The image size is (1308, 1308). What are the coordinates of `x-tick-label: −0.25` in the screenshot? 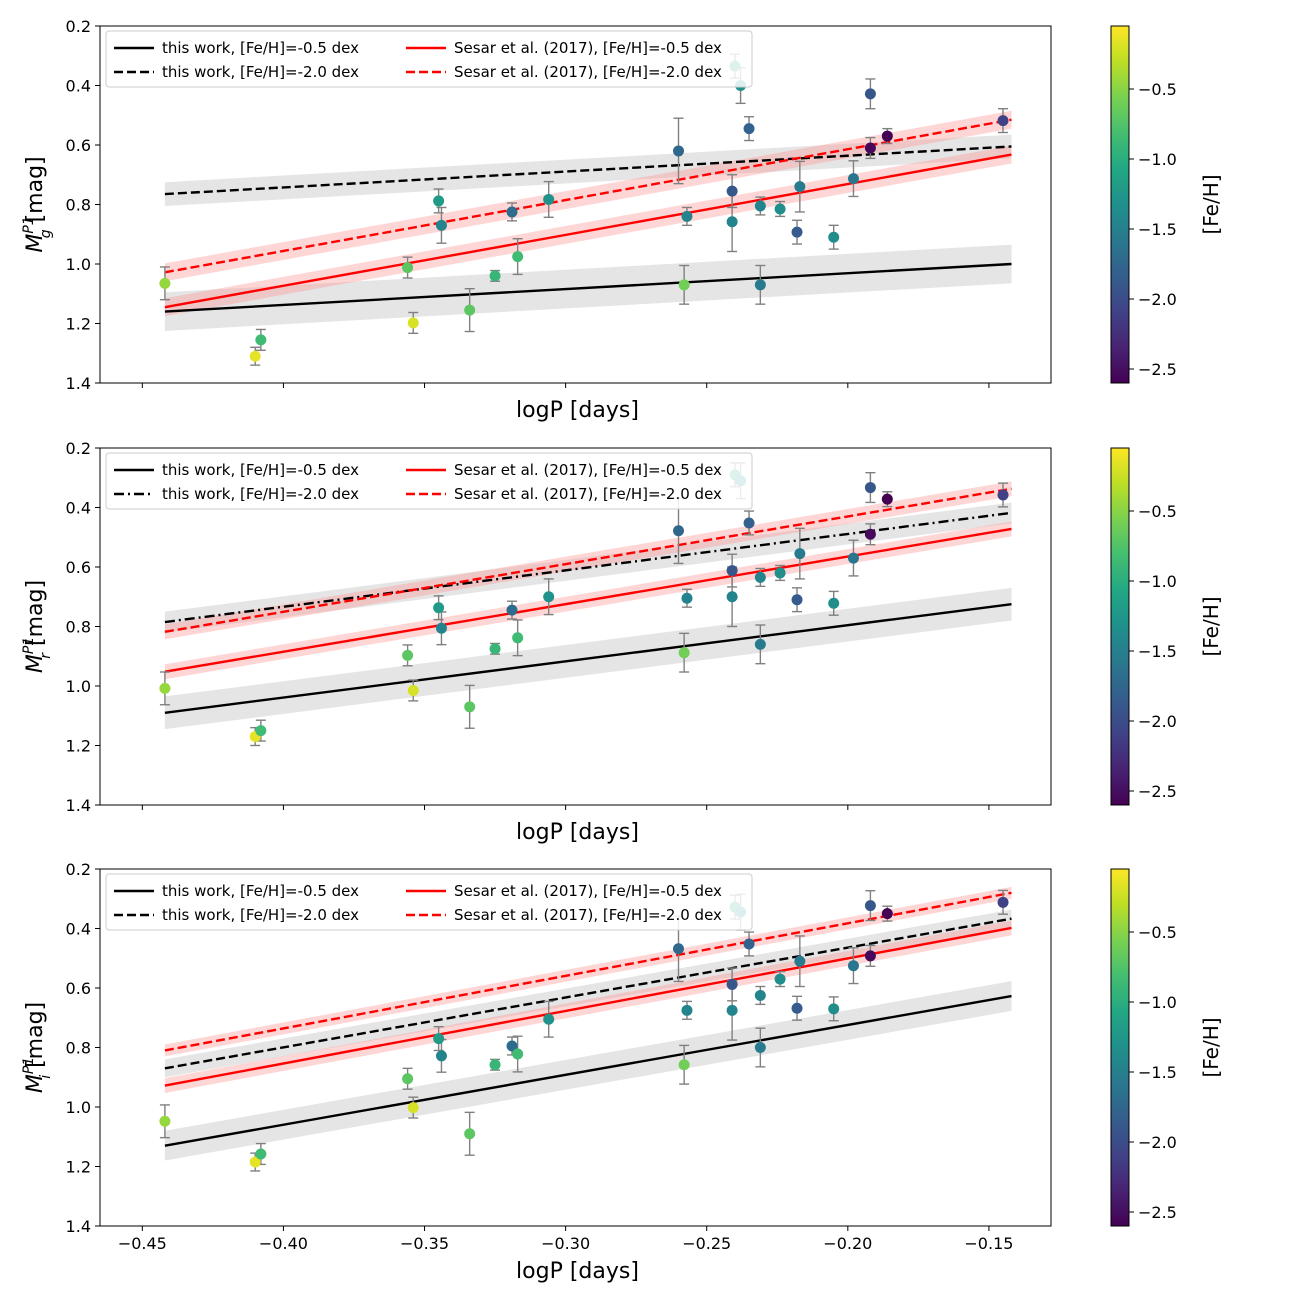 It's located at (706, 1243).